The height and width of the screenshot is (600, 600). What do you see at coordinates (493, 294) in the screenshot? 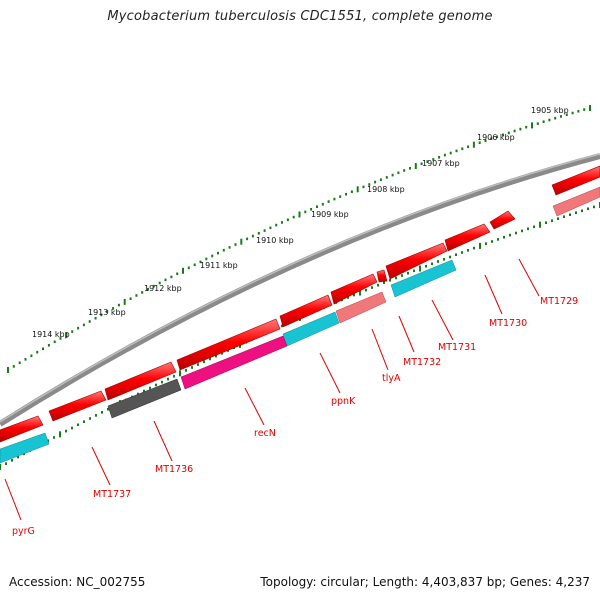
I see `leader-mt1730` at bounding box center [493, 294].